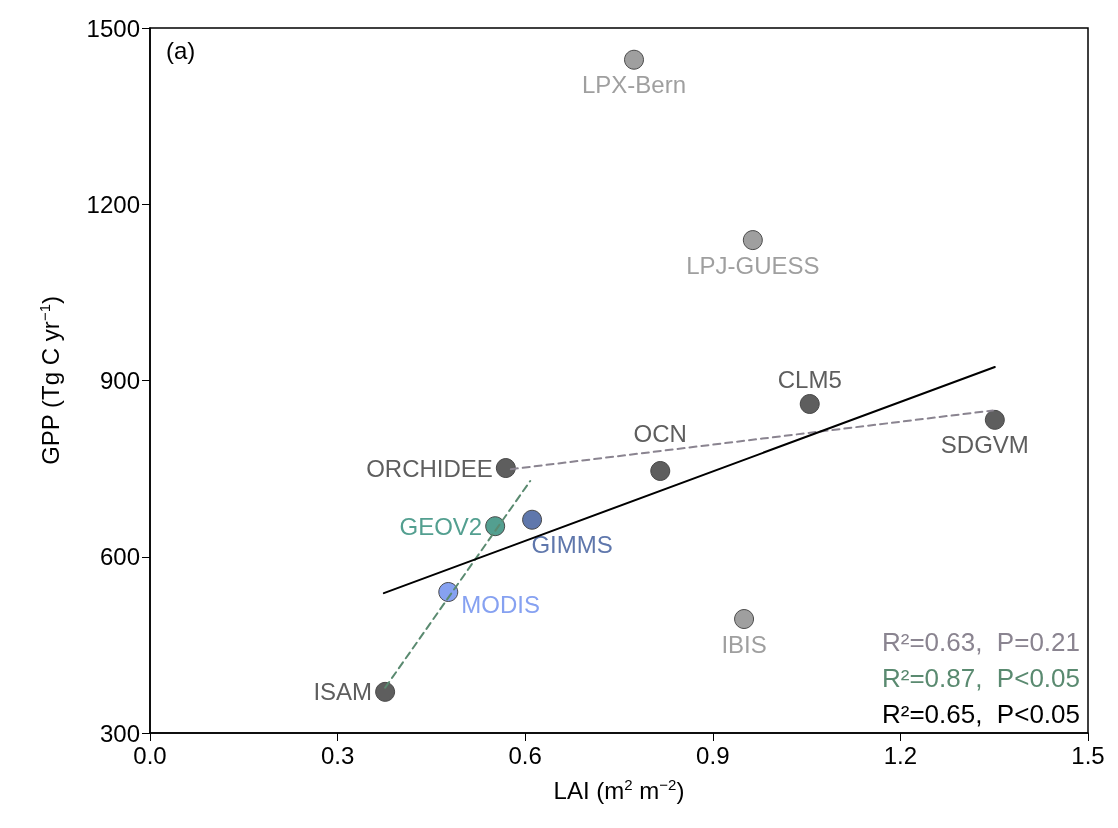 The height and width of the screenshot is (828, 1118). What do you see at coordinates (113, 28) in the screenshot?
I see `y-tick-label: 1500` at bounding box center [113, 28].